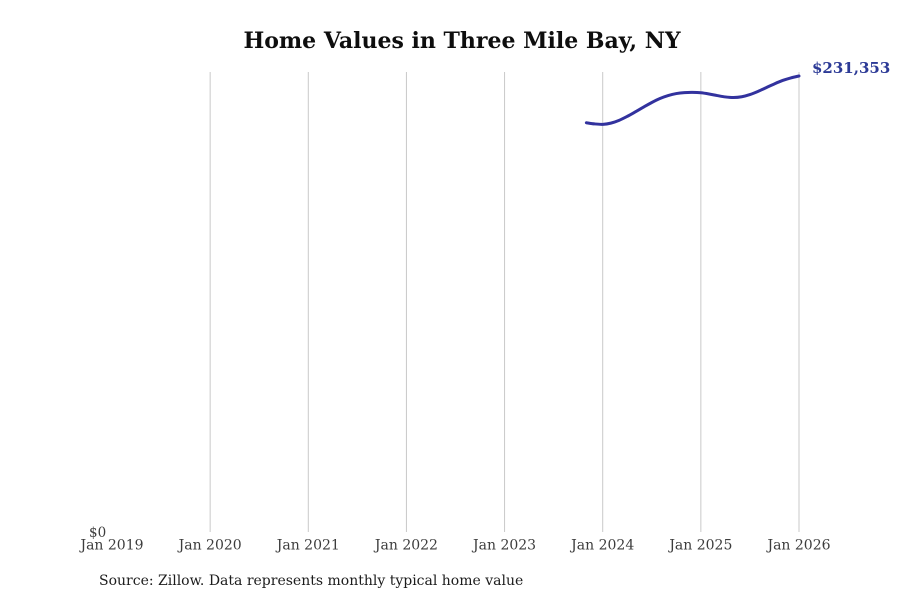 The width and height of the screenshot is (900, 600). What do you see at coordinates (797, 546) in the screenshot?
I see `x-axis-tick-label: Jan 2026` at bounding box center [797, 546].